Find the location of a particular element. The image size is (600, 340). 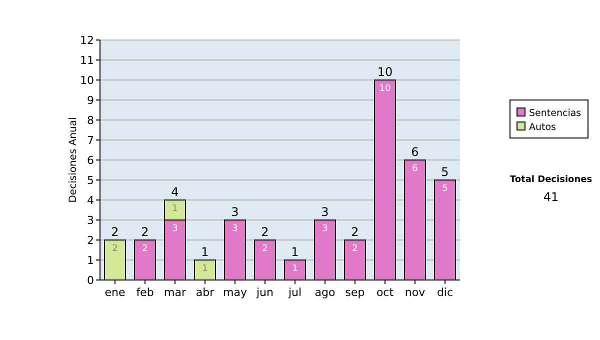

y-tick-label: 0 is located at coordinates (90, 280).